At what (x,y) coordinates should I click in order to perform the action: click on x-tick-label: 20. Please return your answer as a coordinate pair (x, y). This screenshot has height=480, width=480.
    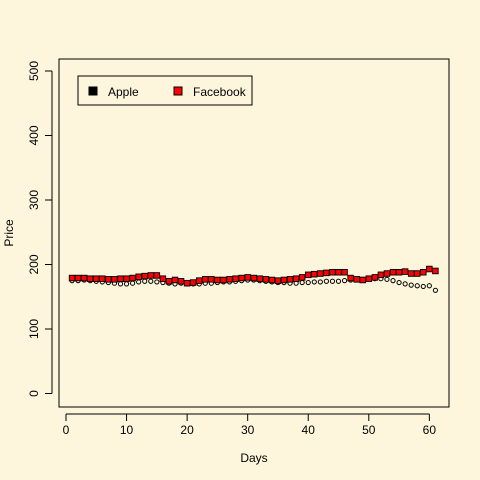
    Looking at the image, I should click on (187, 430).